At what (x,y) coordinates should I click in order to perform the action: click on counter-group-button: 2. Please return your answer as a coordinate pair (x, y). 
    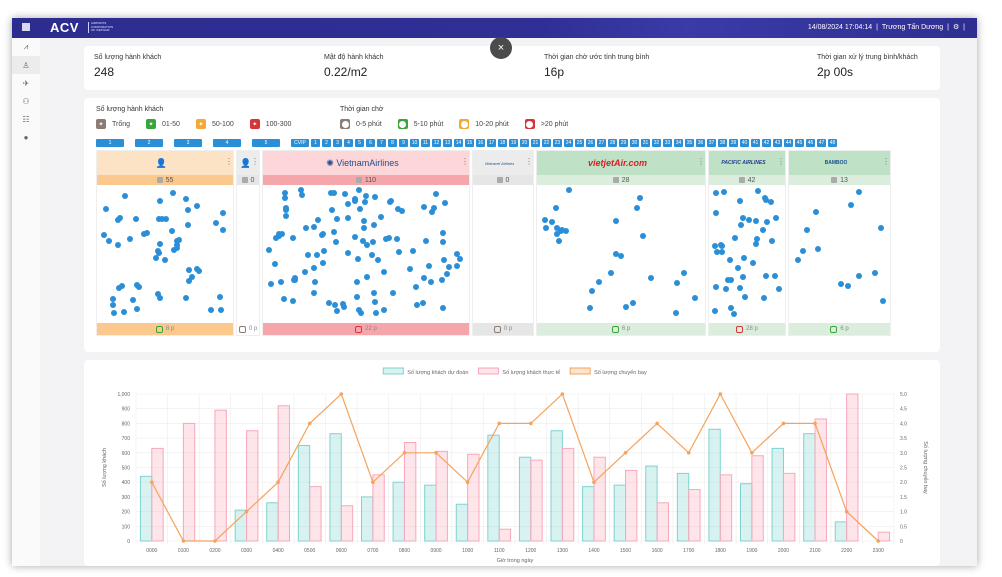
    Looking at the image, I should click on (149, 143).